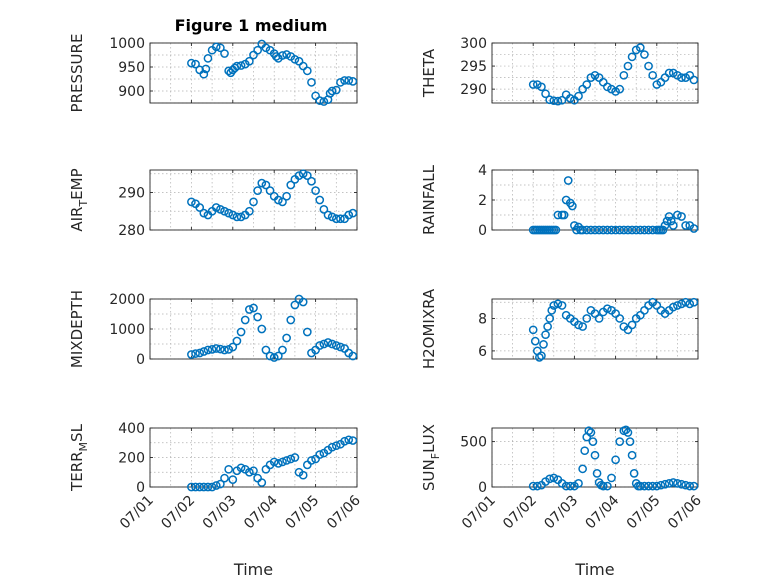 The height and width of the screenshot is (583, 778). Describe the element at coordinates (253, 569) in the screenshot. I see `x-axis-label: Time` at that location.